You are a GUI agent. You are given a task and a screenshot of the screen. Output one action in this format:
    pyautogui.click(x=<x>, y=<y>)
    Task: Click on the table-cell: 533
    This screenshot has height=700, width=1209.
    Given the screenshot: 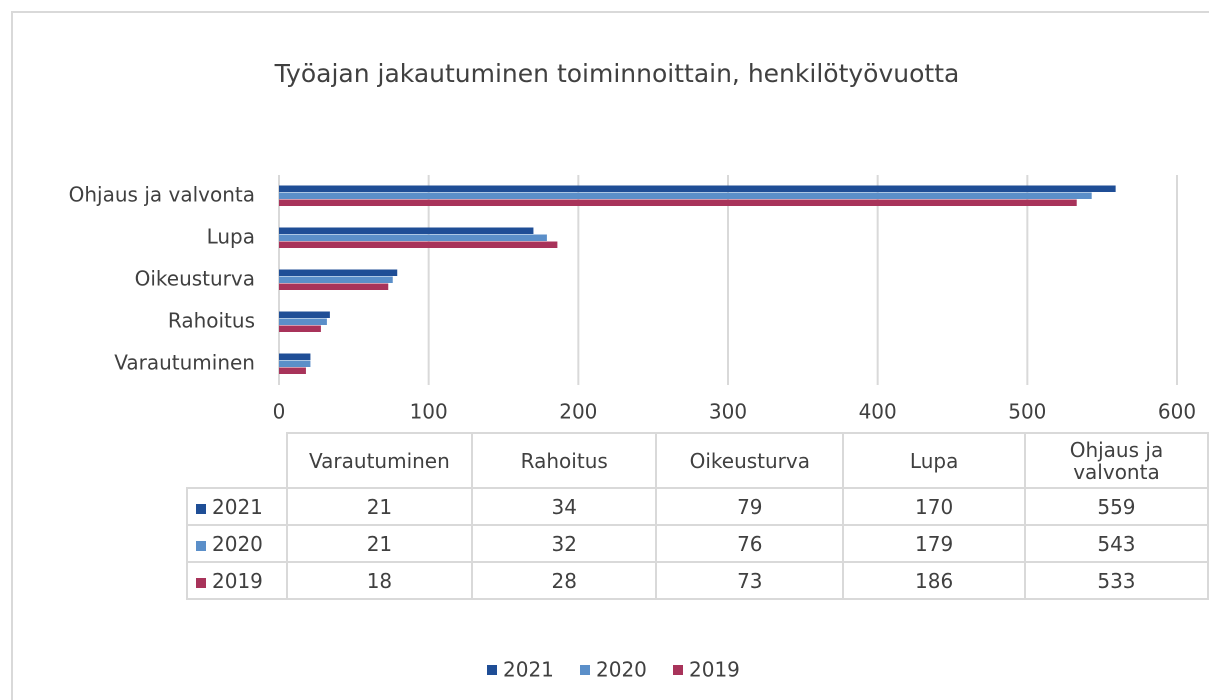 What is the action you would take?
    pyautogui.click(x=1116, y=580)
    